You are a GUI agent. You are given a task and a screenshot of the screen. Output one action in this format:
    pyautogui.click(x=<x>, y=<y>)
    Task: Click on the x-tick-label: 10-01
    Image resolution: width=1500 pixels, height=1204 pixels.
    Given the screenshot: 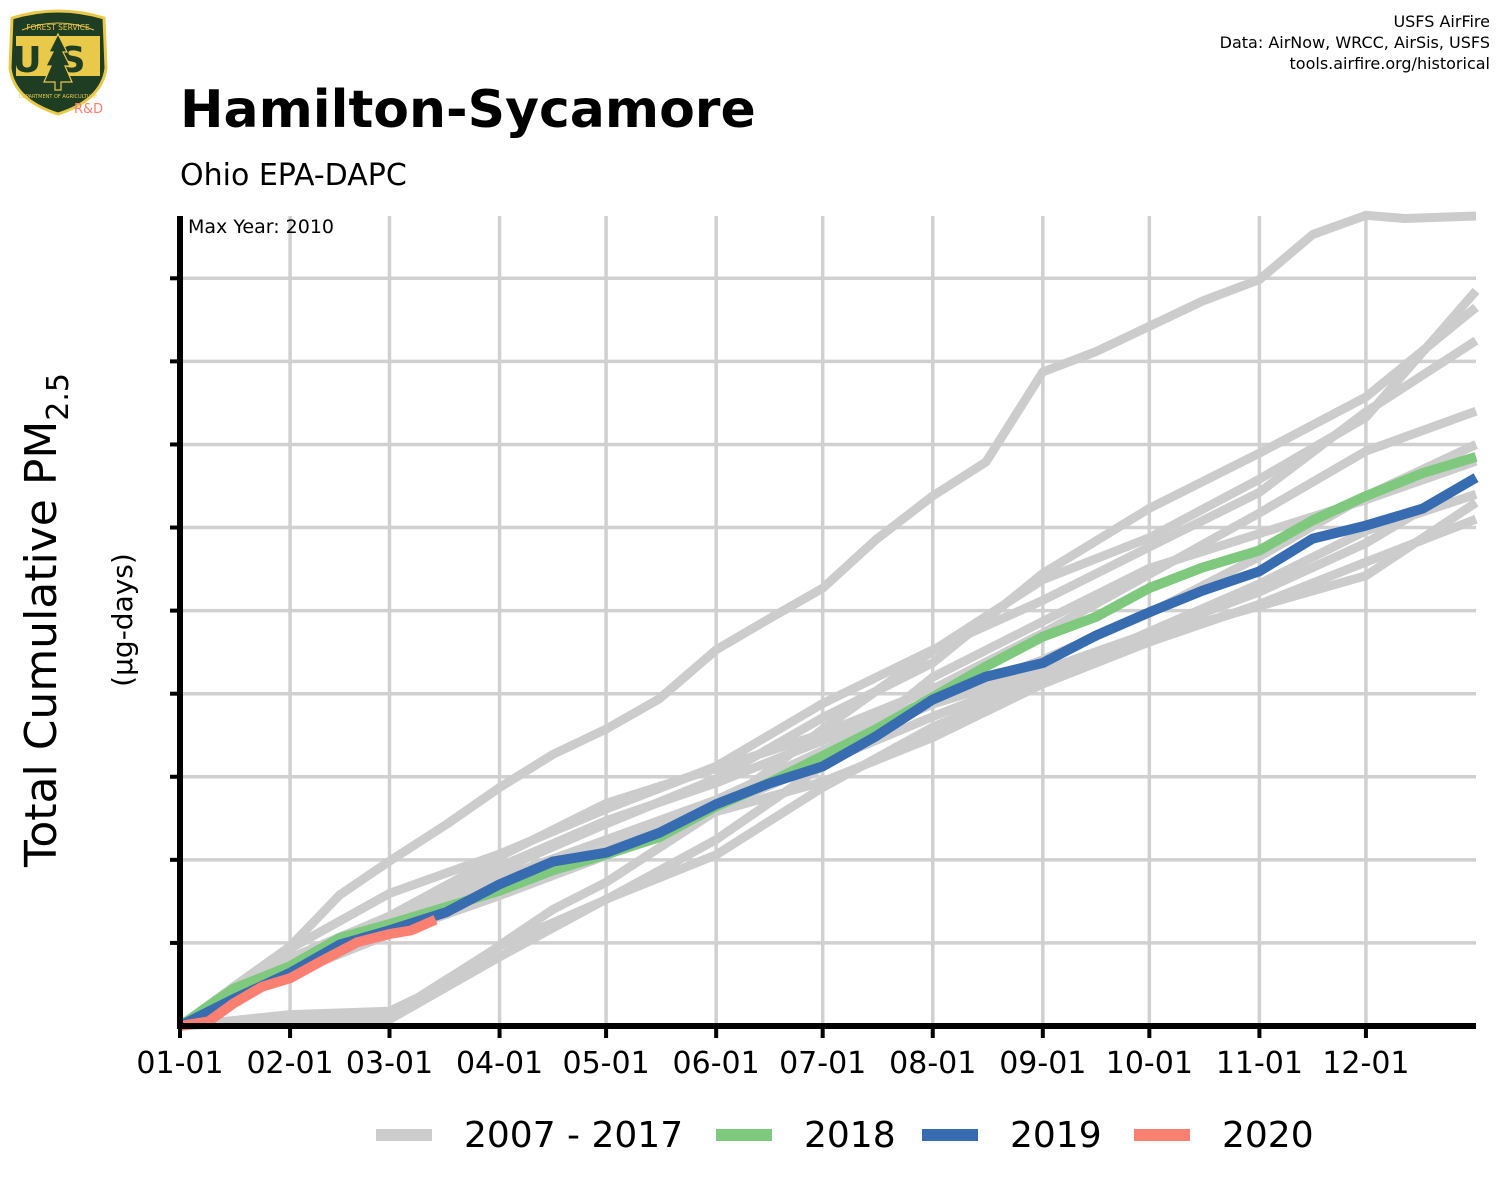 What is the action you would take?
    pyautogui.click(x=1149, y=1063)
    